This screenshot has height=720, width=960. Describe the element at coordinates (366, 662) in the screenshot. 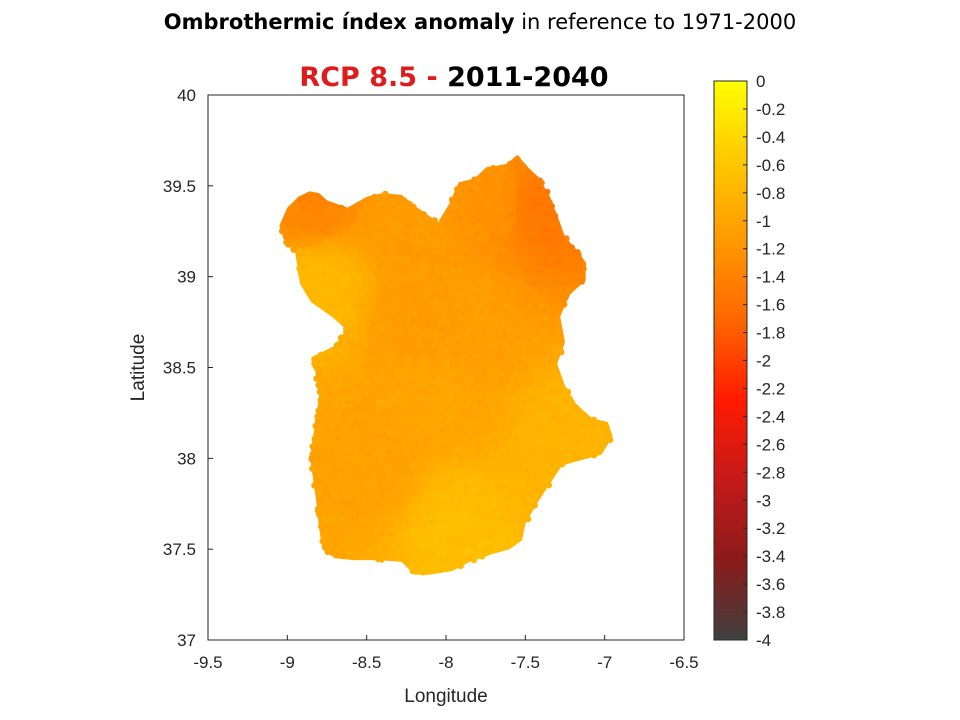

I see `x-tick-label: -8.5` at that location.